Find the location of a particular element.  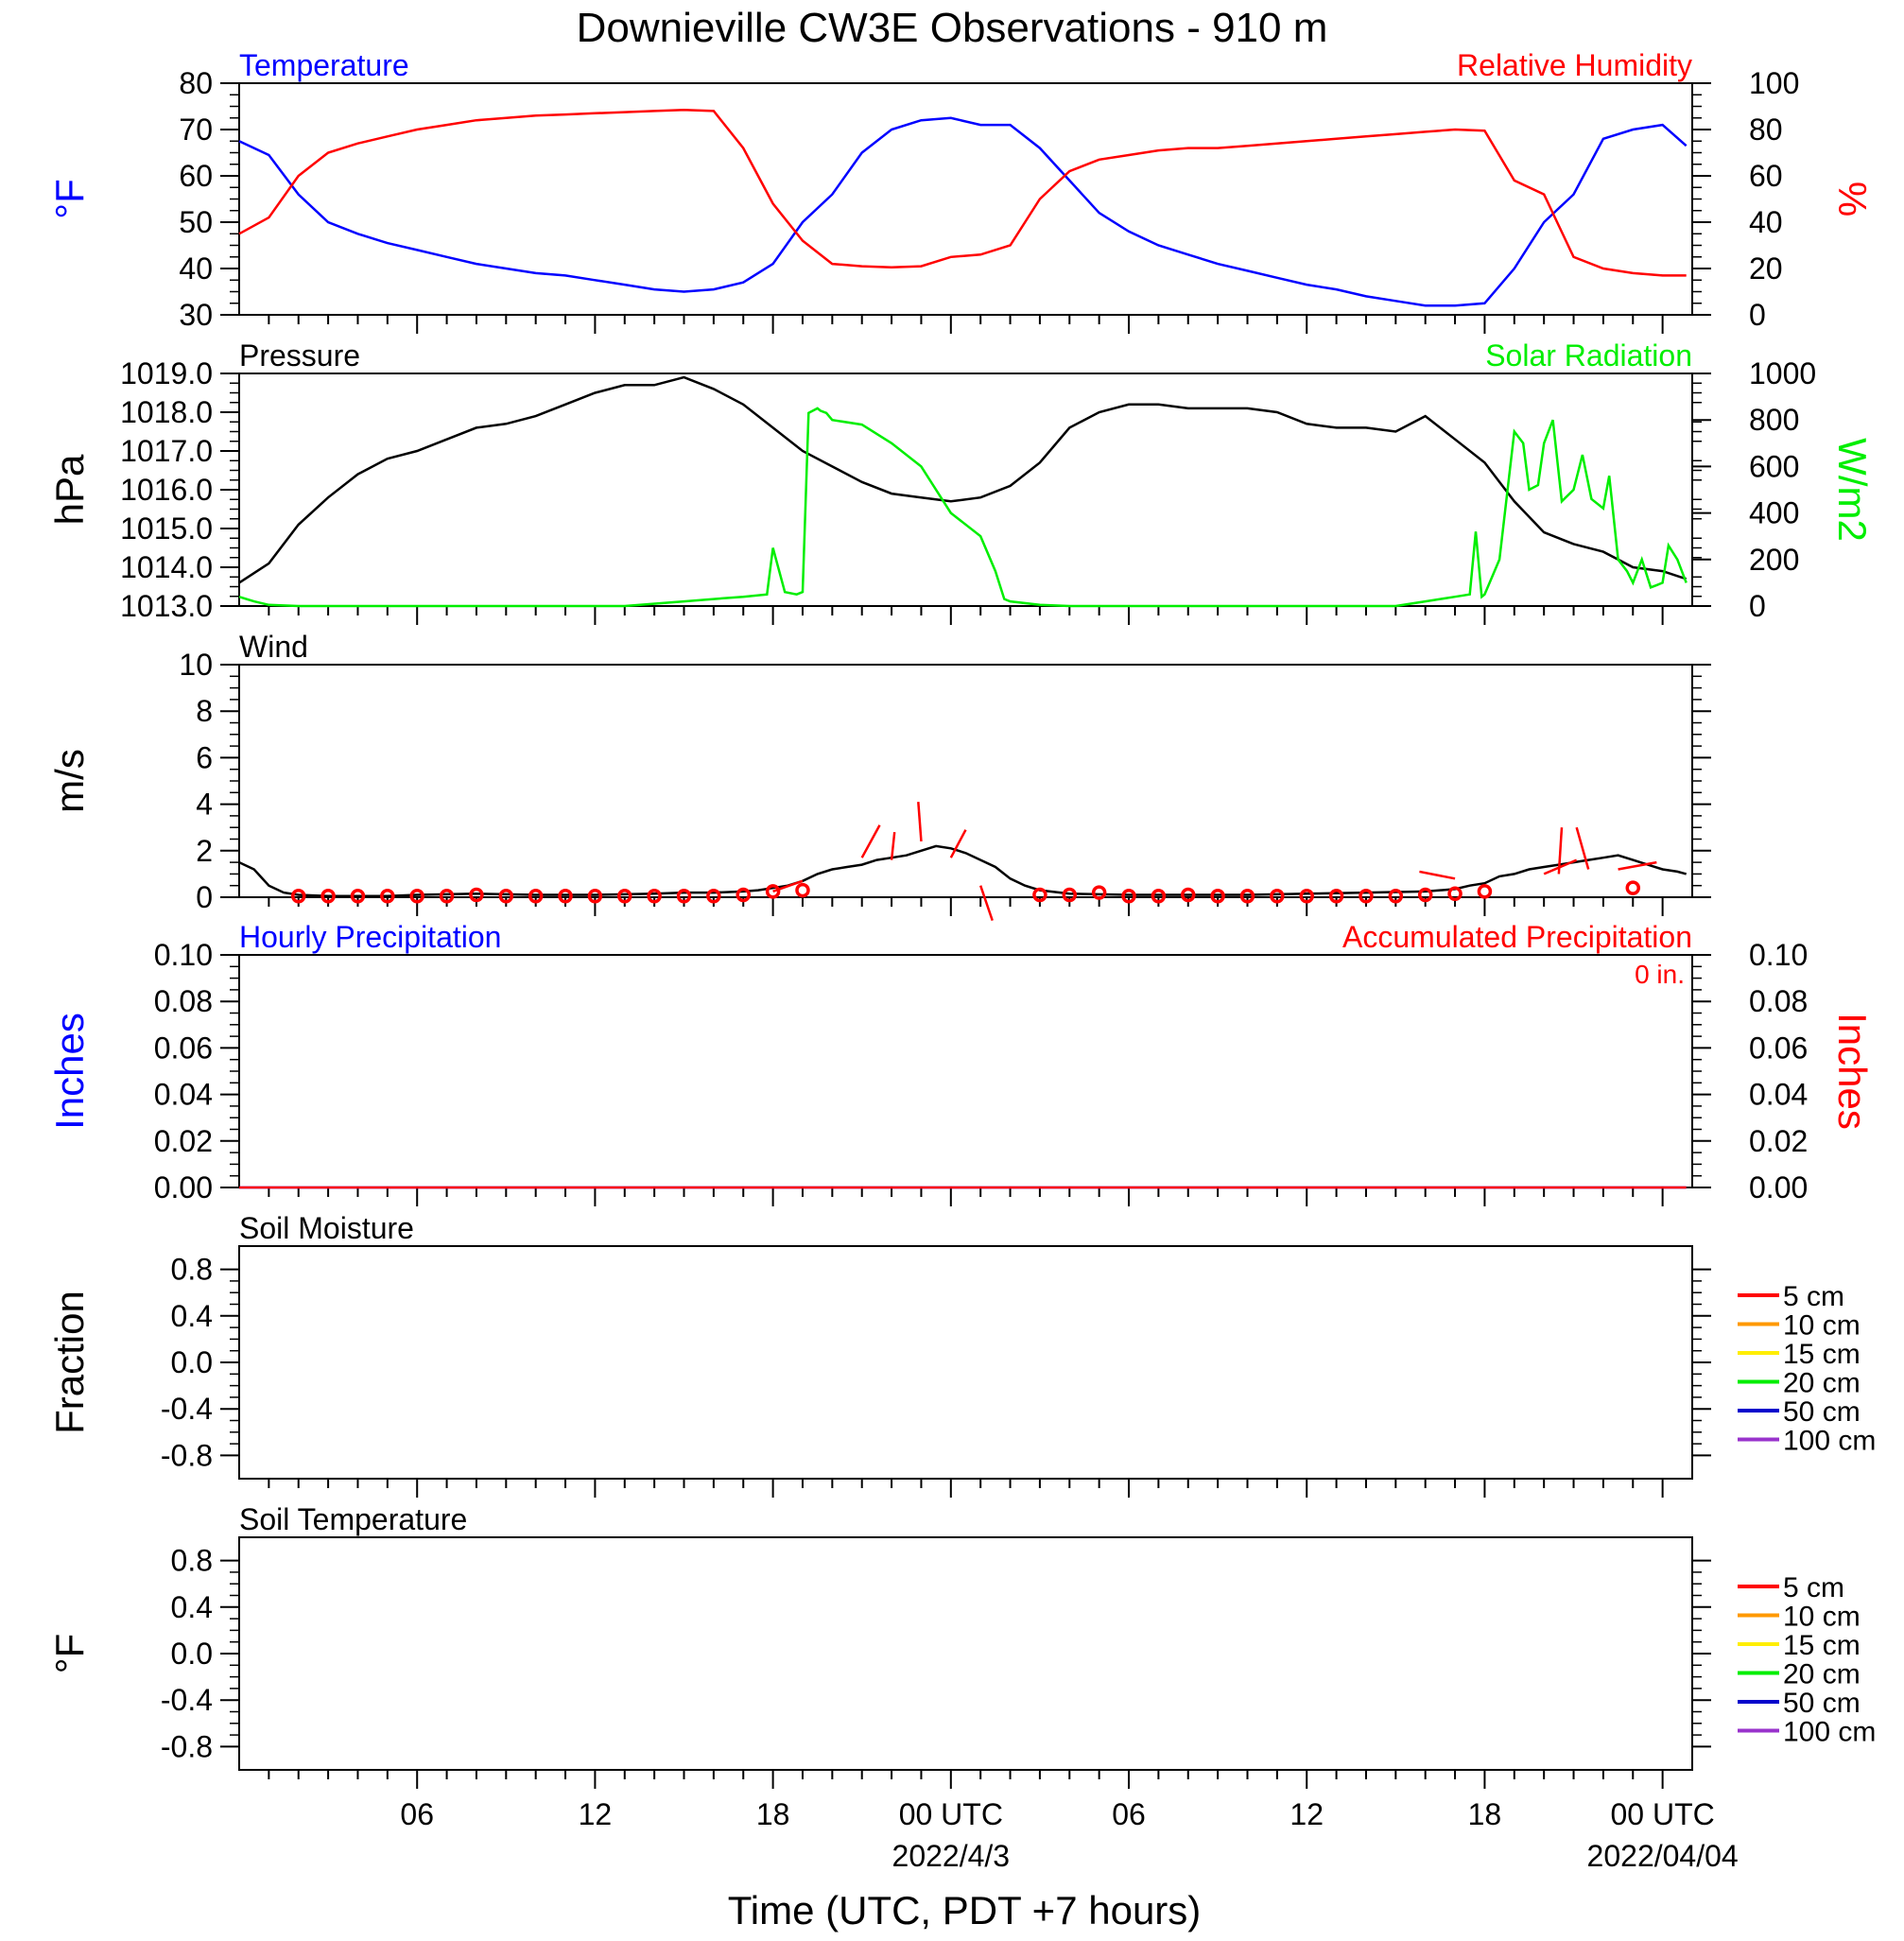

y-tick-label-right: 80 is located at coordinates (1766, 130).